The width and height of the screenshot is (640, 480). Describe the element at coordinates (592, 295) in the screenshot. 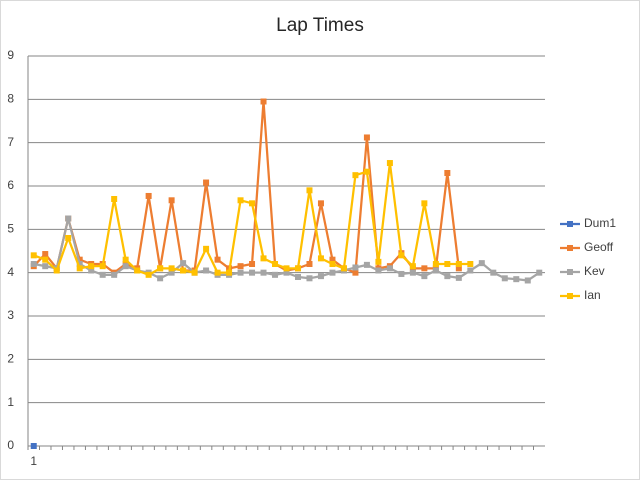

I see `legend-label: Ian` at that location.